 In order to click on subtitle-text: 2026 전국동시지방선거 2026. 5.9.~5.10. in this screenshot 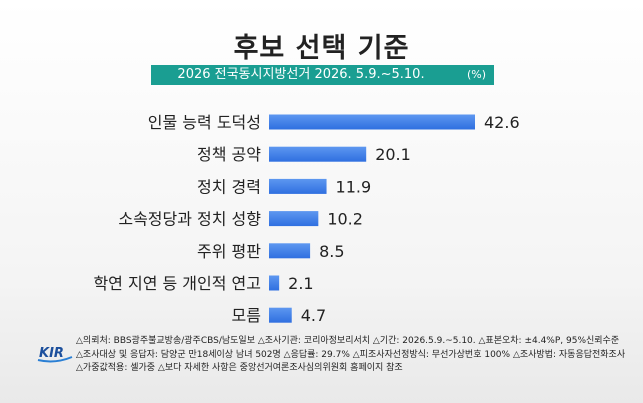, I will do `click(301, 74)`.